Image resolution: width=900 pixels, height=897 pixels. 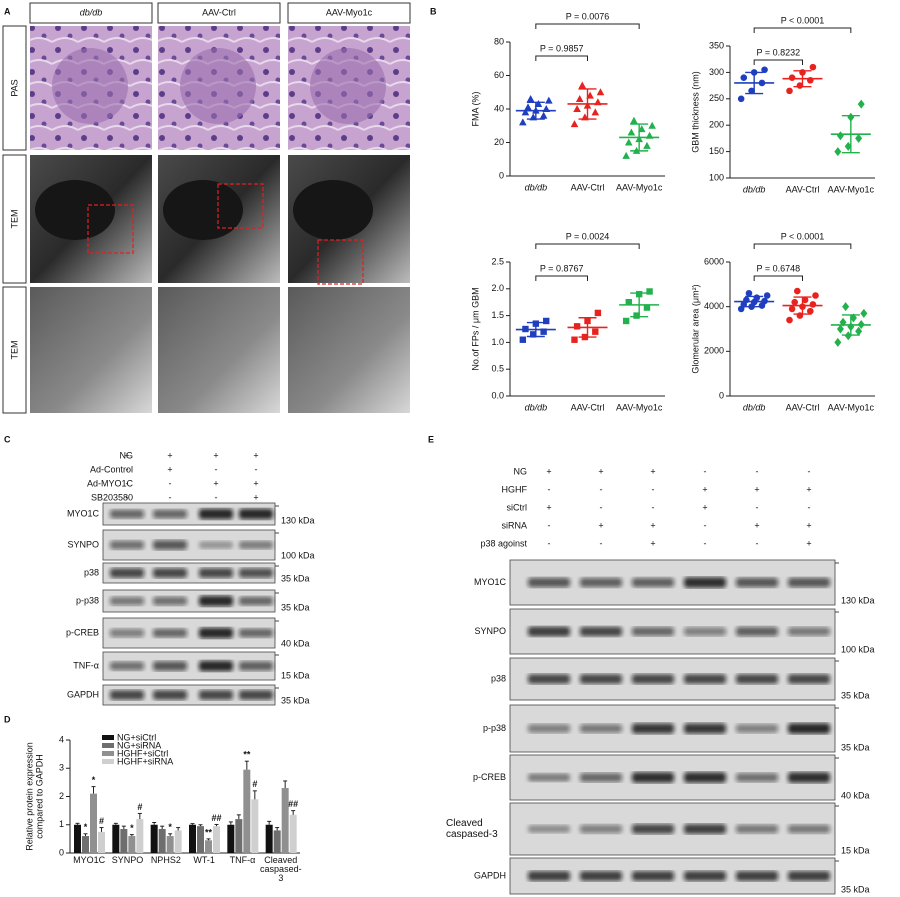 I want to click on y-axis-label: compared to GAPDH, so click(x=39, y=796).